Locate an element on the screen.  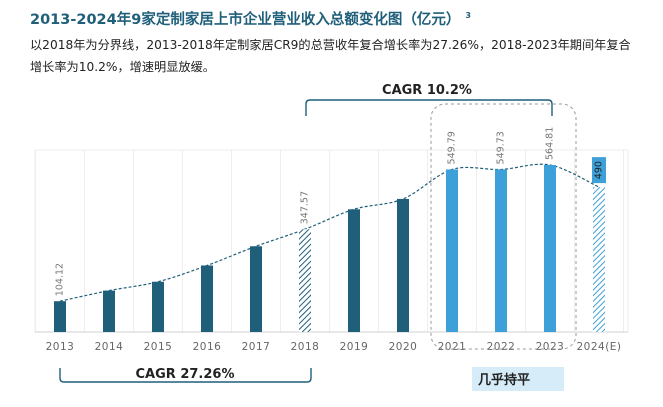
bar-2014 is located at coordinates (109, 311).